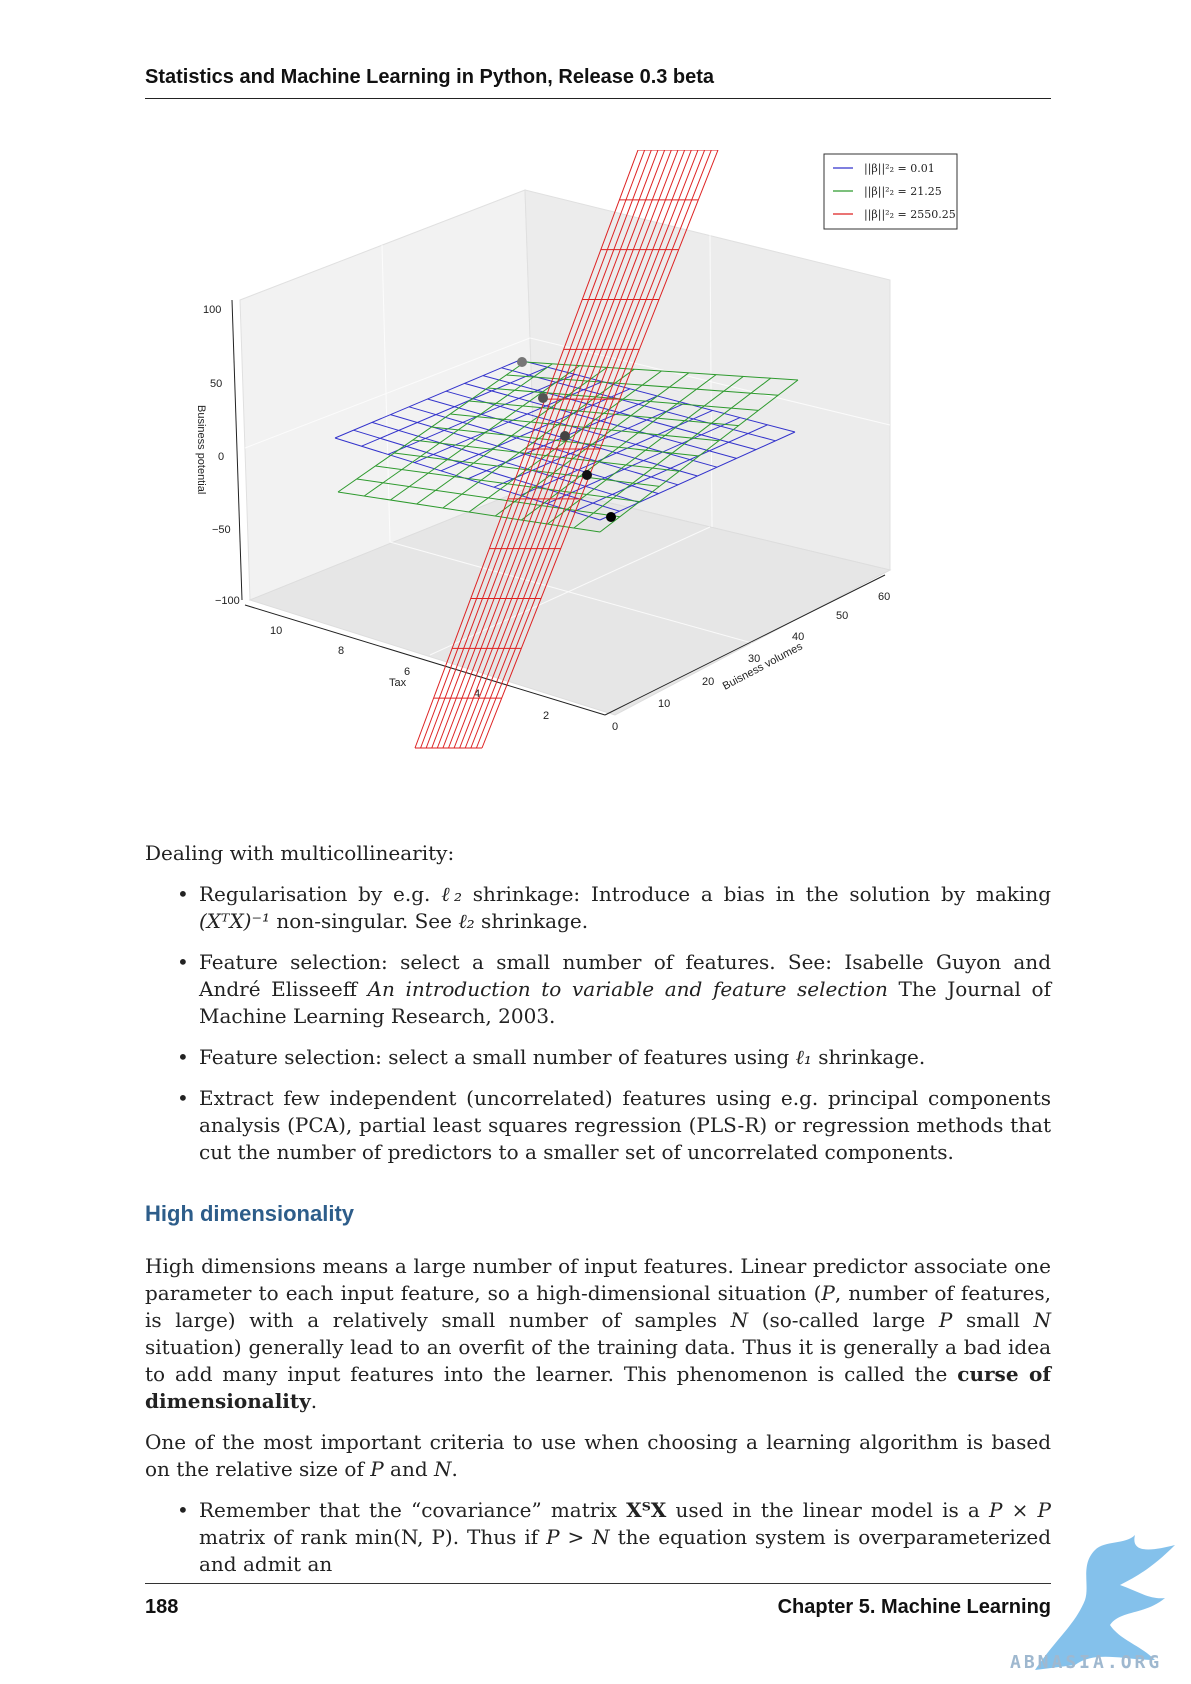  What do you see at coordinates (250, 1213) in the screenshot?
I see `section-title: High dimensionality` at bounding box center [250, 1213].